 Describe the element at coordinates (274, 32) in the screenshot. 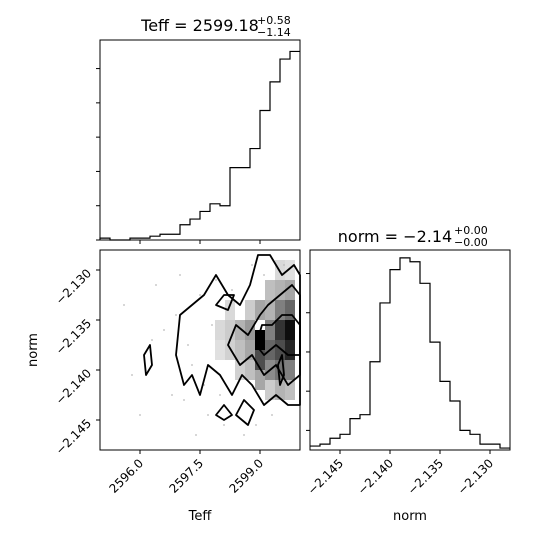

I see `teff-title-sub: −1.14` at that location.